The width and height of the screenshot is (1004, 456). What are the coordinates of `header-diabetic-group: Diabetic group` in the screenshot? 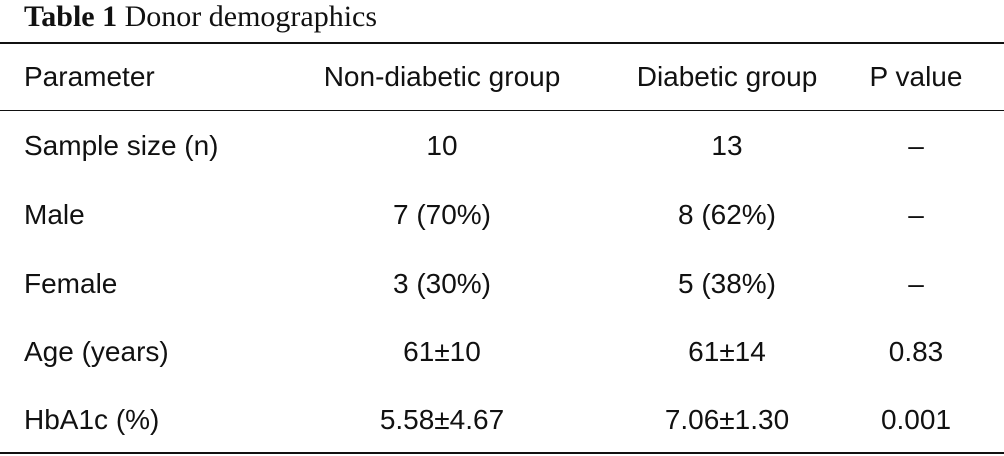 It's located at (727, 76).